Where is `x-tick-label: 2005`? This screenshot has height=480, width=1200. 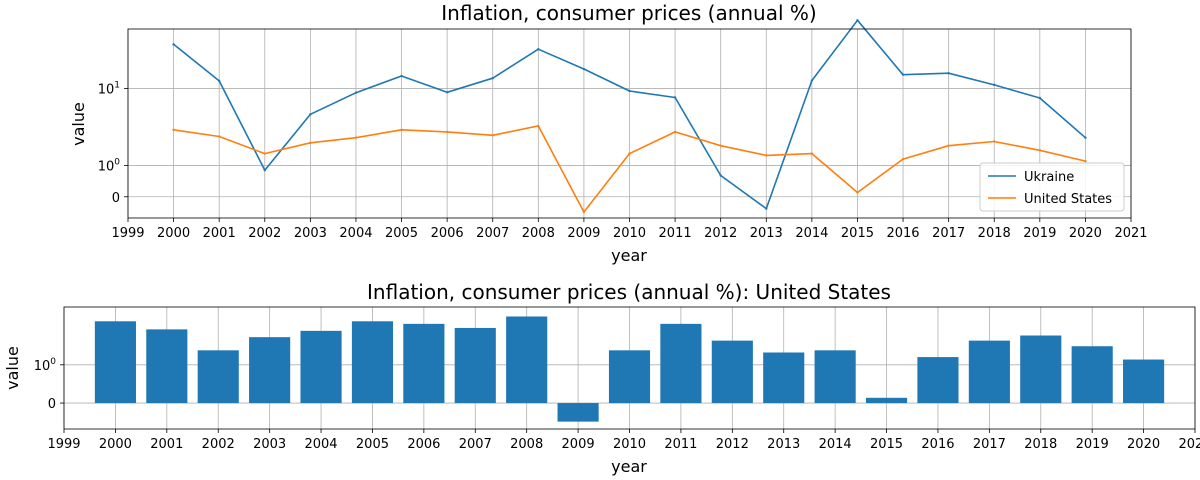 x-tick-label: 2005 is located at coordinates (372, 444).